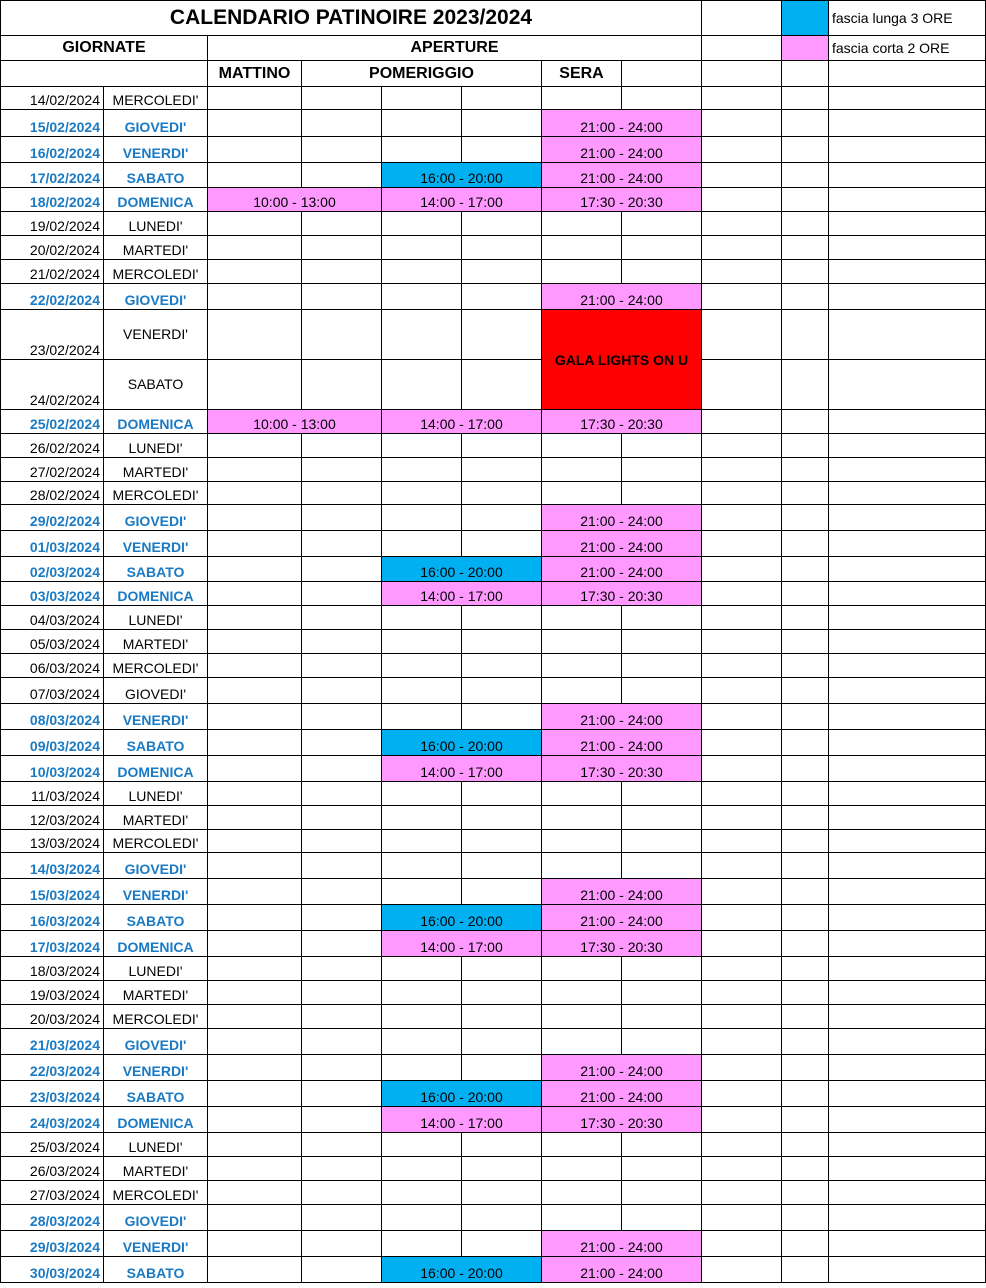 The height and width of the screenshot is (1288, 986). Describe the element at coordinates (462, 200) in the screenshot. I see `slot-pomeriggio: 14:00 - 17:00` at that location.